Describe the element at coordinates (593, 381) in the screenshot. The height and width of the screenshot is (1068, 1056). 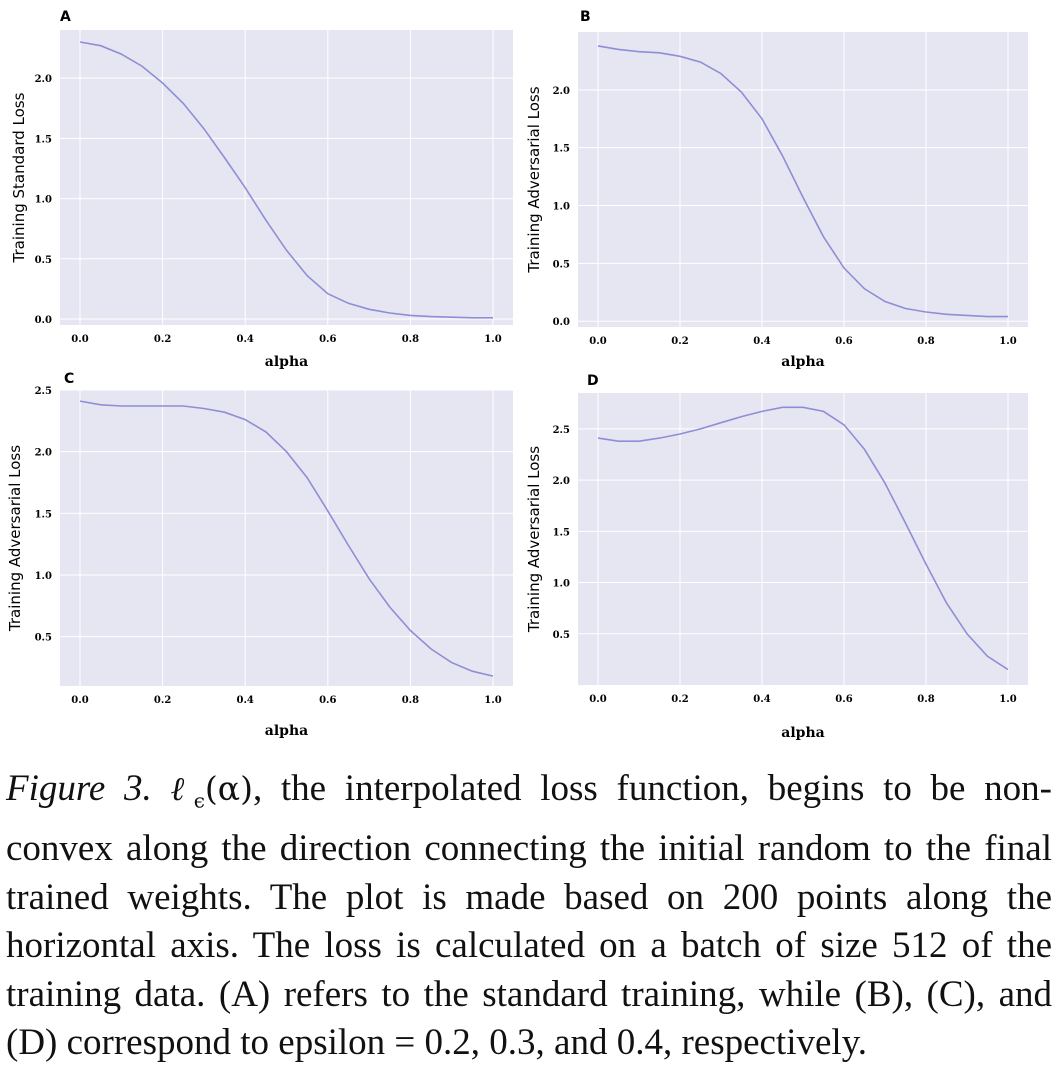
I see `panel-letter: D` at that location.